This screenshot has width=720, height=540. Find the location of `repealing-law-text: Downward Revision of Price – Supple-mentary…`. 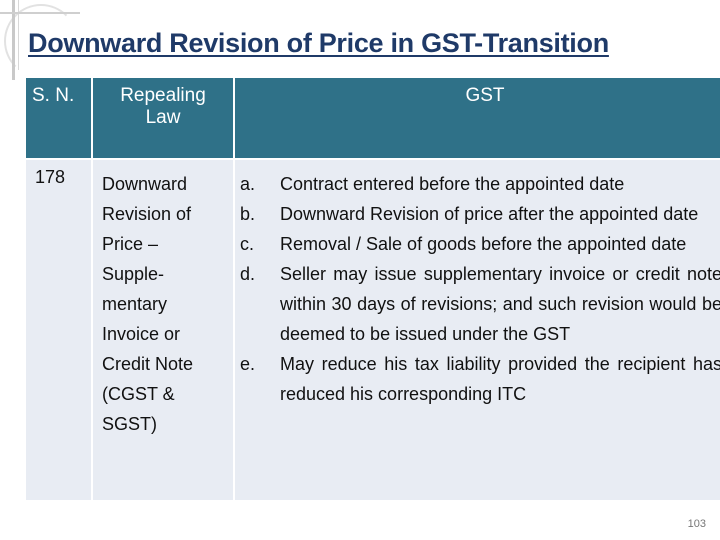

repealing-law-text: Downward Revision of Price – Supple-mentary… is located at coordinates (163, 300).